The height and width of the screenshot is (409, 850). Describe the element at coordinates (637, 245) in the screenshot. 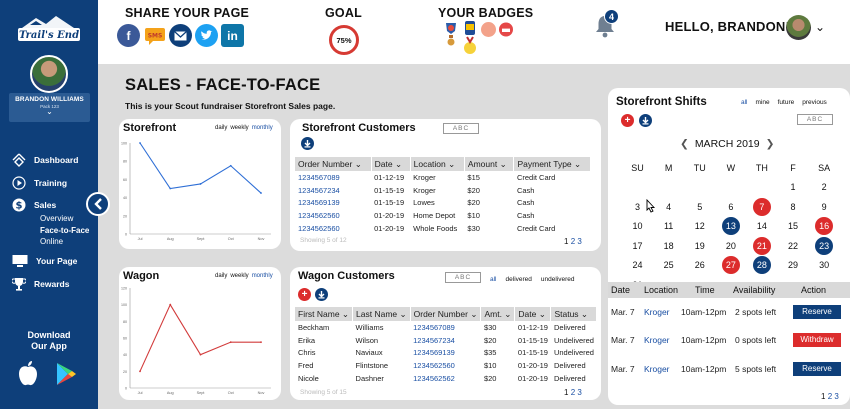

I see `calendar-day: 17` at that location.